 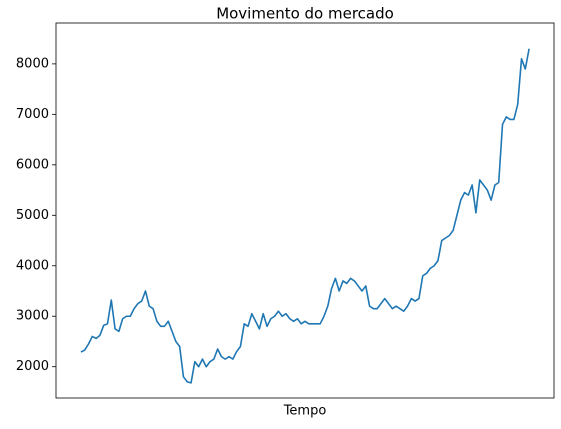 I want to click on y-tick-label: 3000, so click(x=32, y=316).